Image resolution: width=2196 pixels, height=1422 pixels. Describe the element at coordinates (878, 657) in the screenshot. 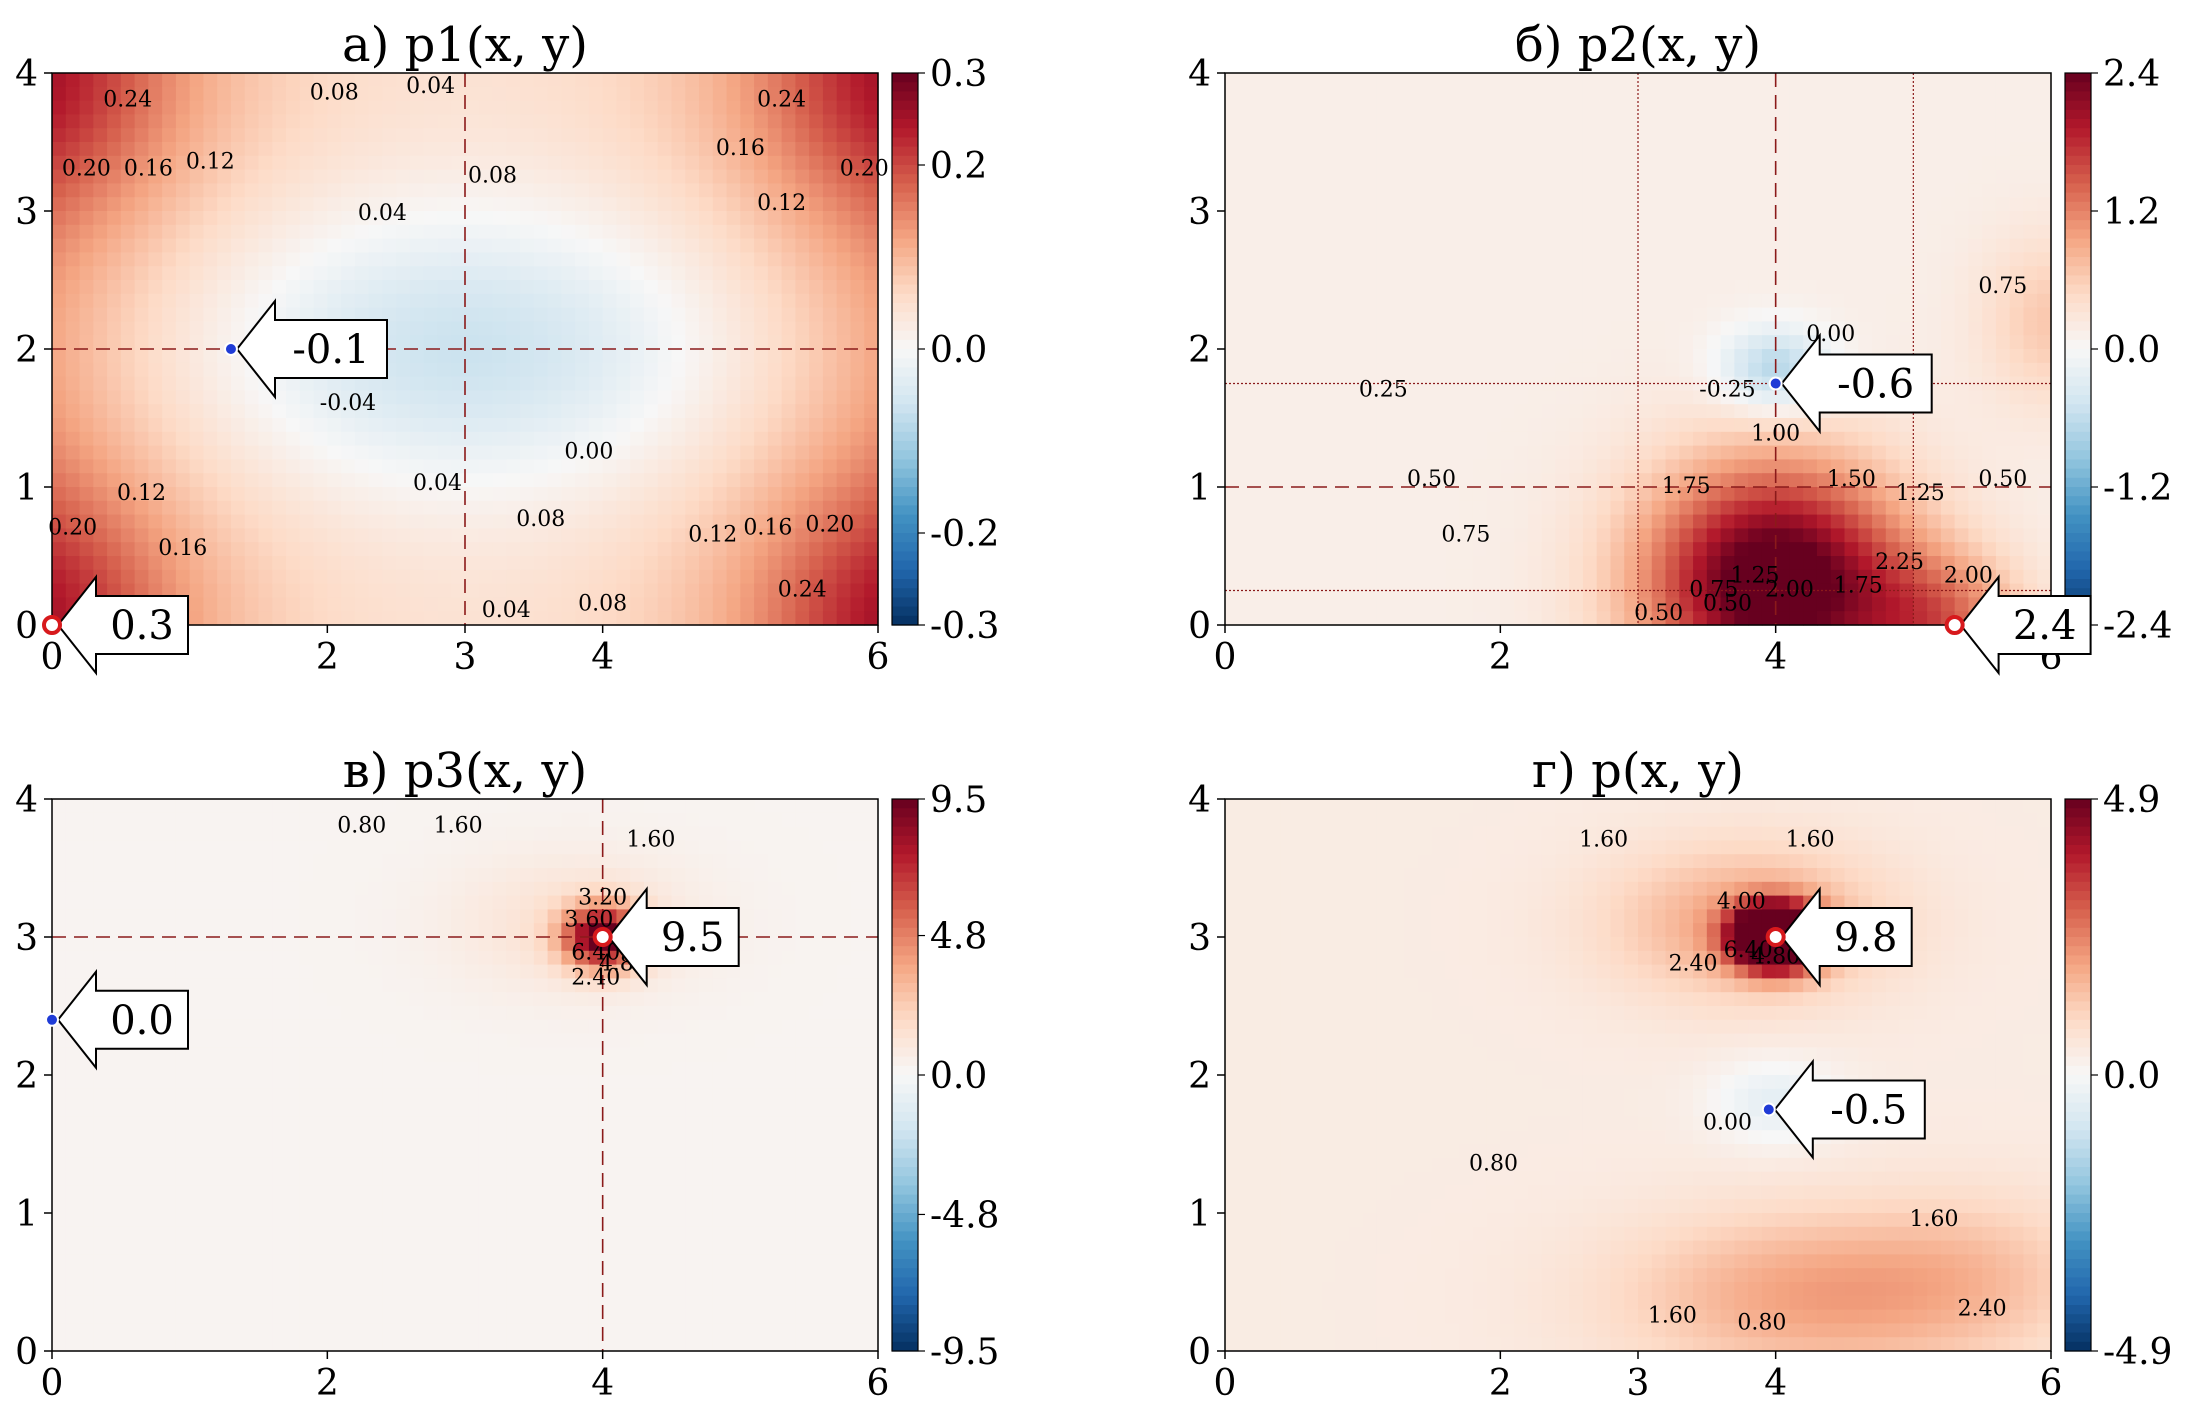

I see `x-tick-label: 6` at that location.